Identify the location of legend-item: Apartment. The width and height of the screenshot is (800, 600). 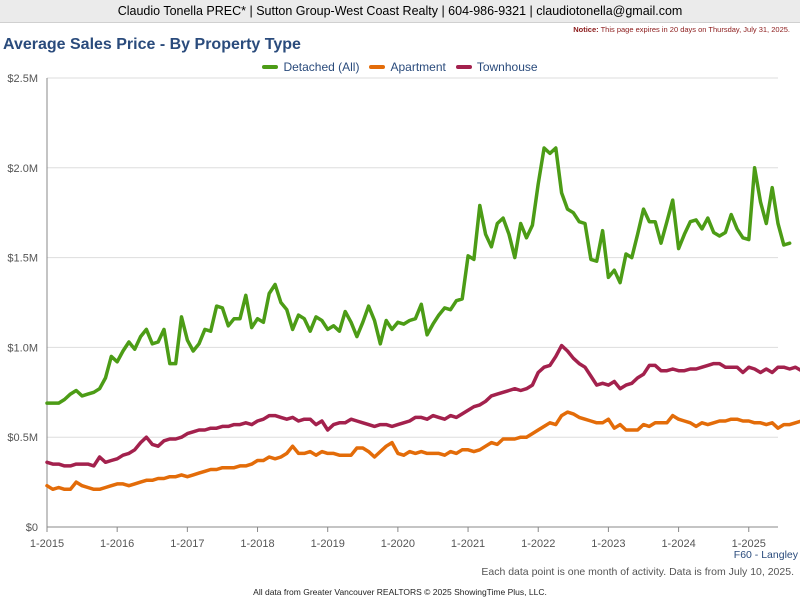
(407, 67).